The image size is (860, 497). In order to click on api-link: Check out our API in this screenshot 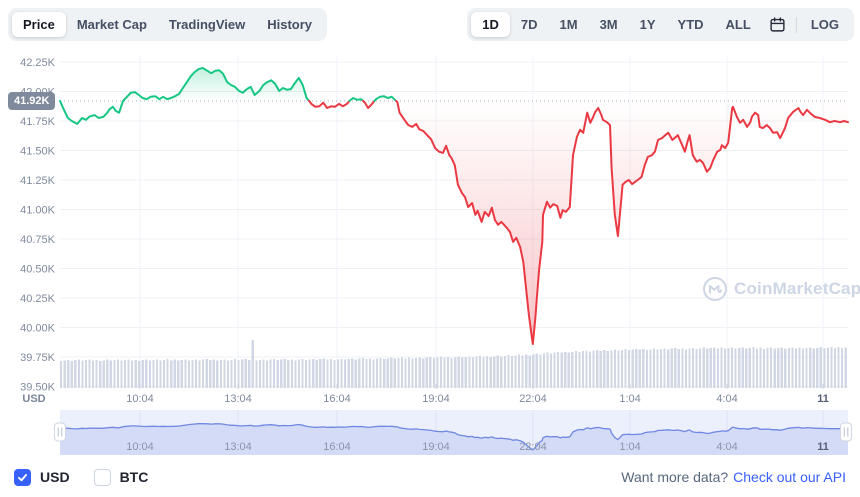, I will do `click(789, 477)`.